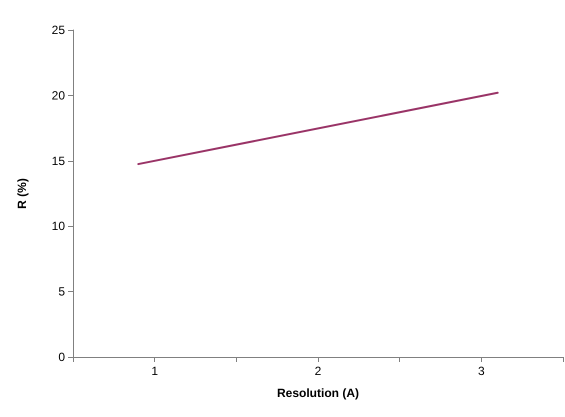 This screenshot has height=417, width=565. I want to click on y-tick-label: 25, so click(59, 30).